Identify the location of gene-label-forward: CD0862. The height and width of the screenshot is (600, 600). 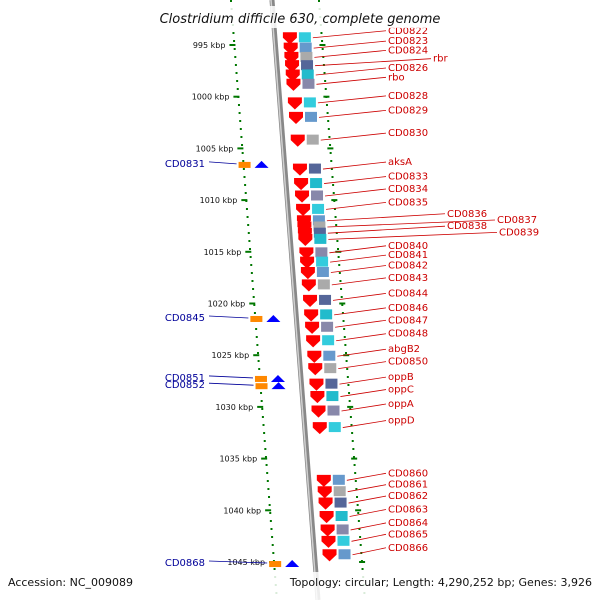
(408, 496).